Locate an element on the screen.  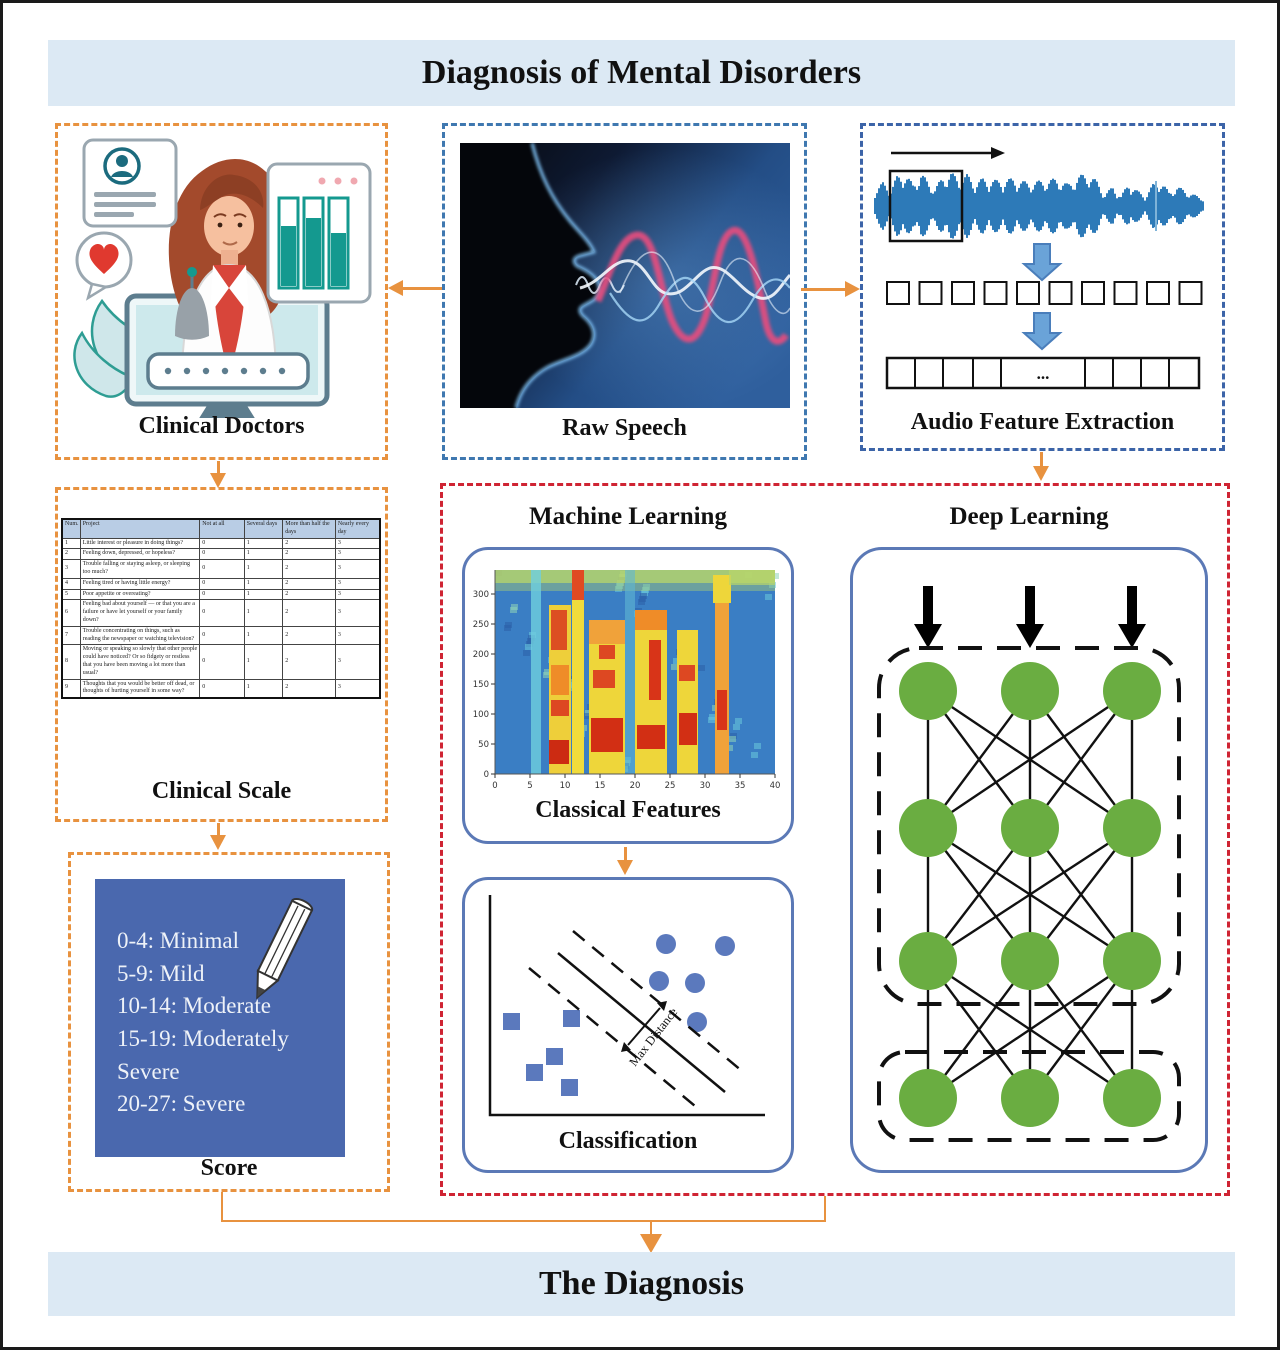
page-title: Diagnosis of Mental Disorders is located at coordinates (641, 73).